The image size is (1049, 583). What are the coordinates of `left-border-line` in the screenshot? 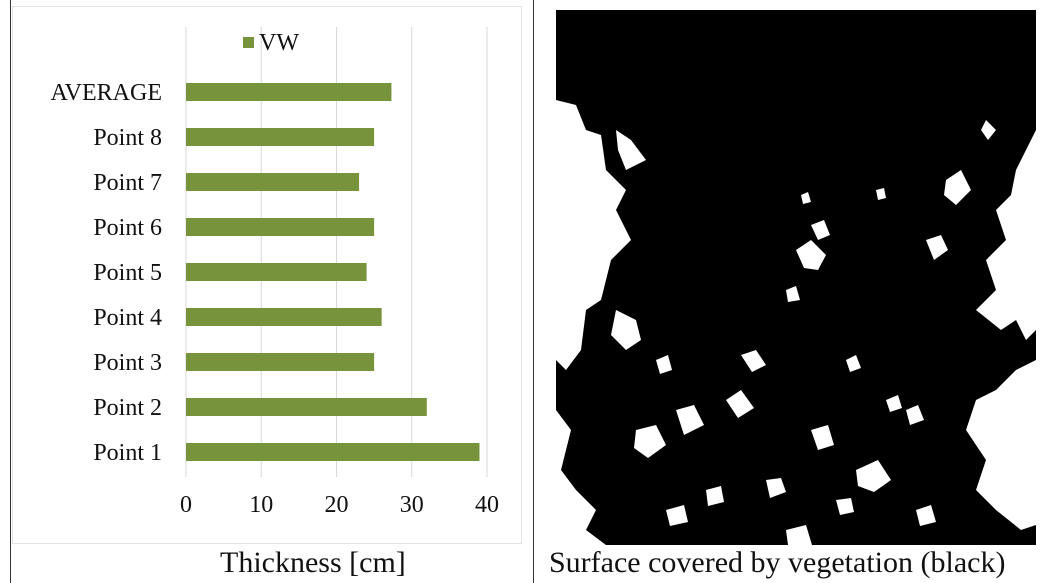 It's located at (10, 291).